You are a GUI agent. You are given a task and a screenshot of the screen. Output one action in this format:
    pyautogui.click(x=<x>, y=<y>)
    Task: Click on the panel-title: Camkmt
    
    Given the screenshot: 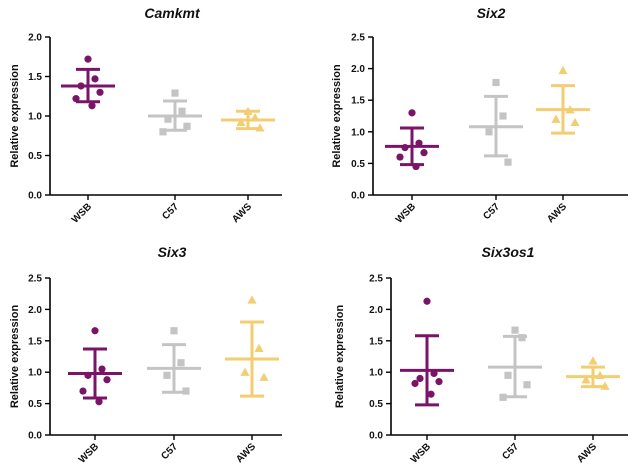 What is the action you would take?
    pyautogui.click(x=172, y=13)
    